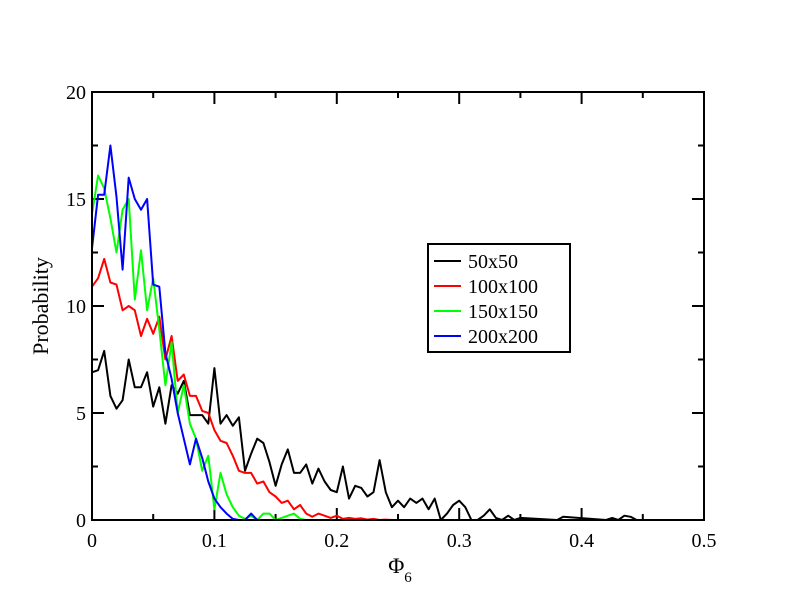 The width and height of the screenshot is (792, 612). Describe the element at coordinates (503, 287) in the screenshot. I see `legend-label-100x100: 100x100` at that location.